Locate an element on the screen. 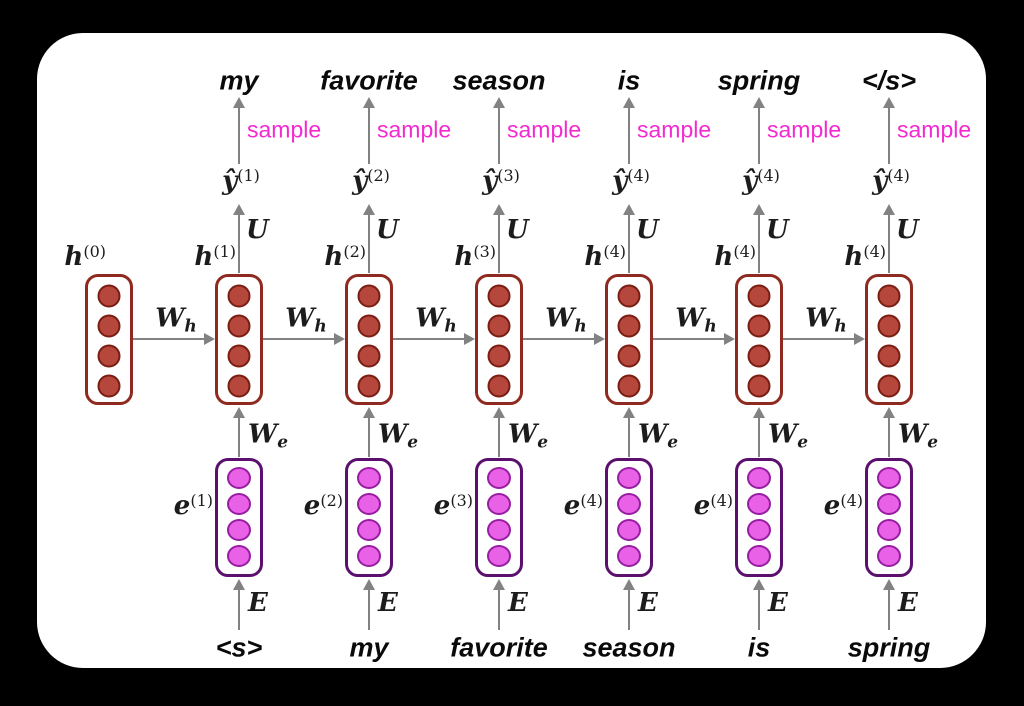  e-matrix-arrow-6-line is located at coordinates (889, 608).